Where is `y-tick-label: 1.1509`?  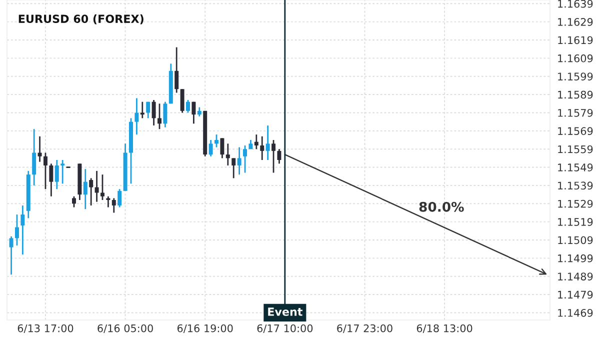 y-tick-label: 1.1509 is located at coordinates (575, 240).